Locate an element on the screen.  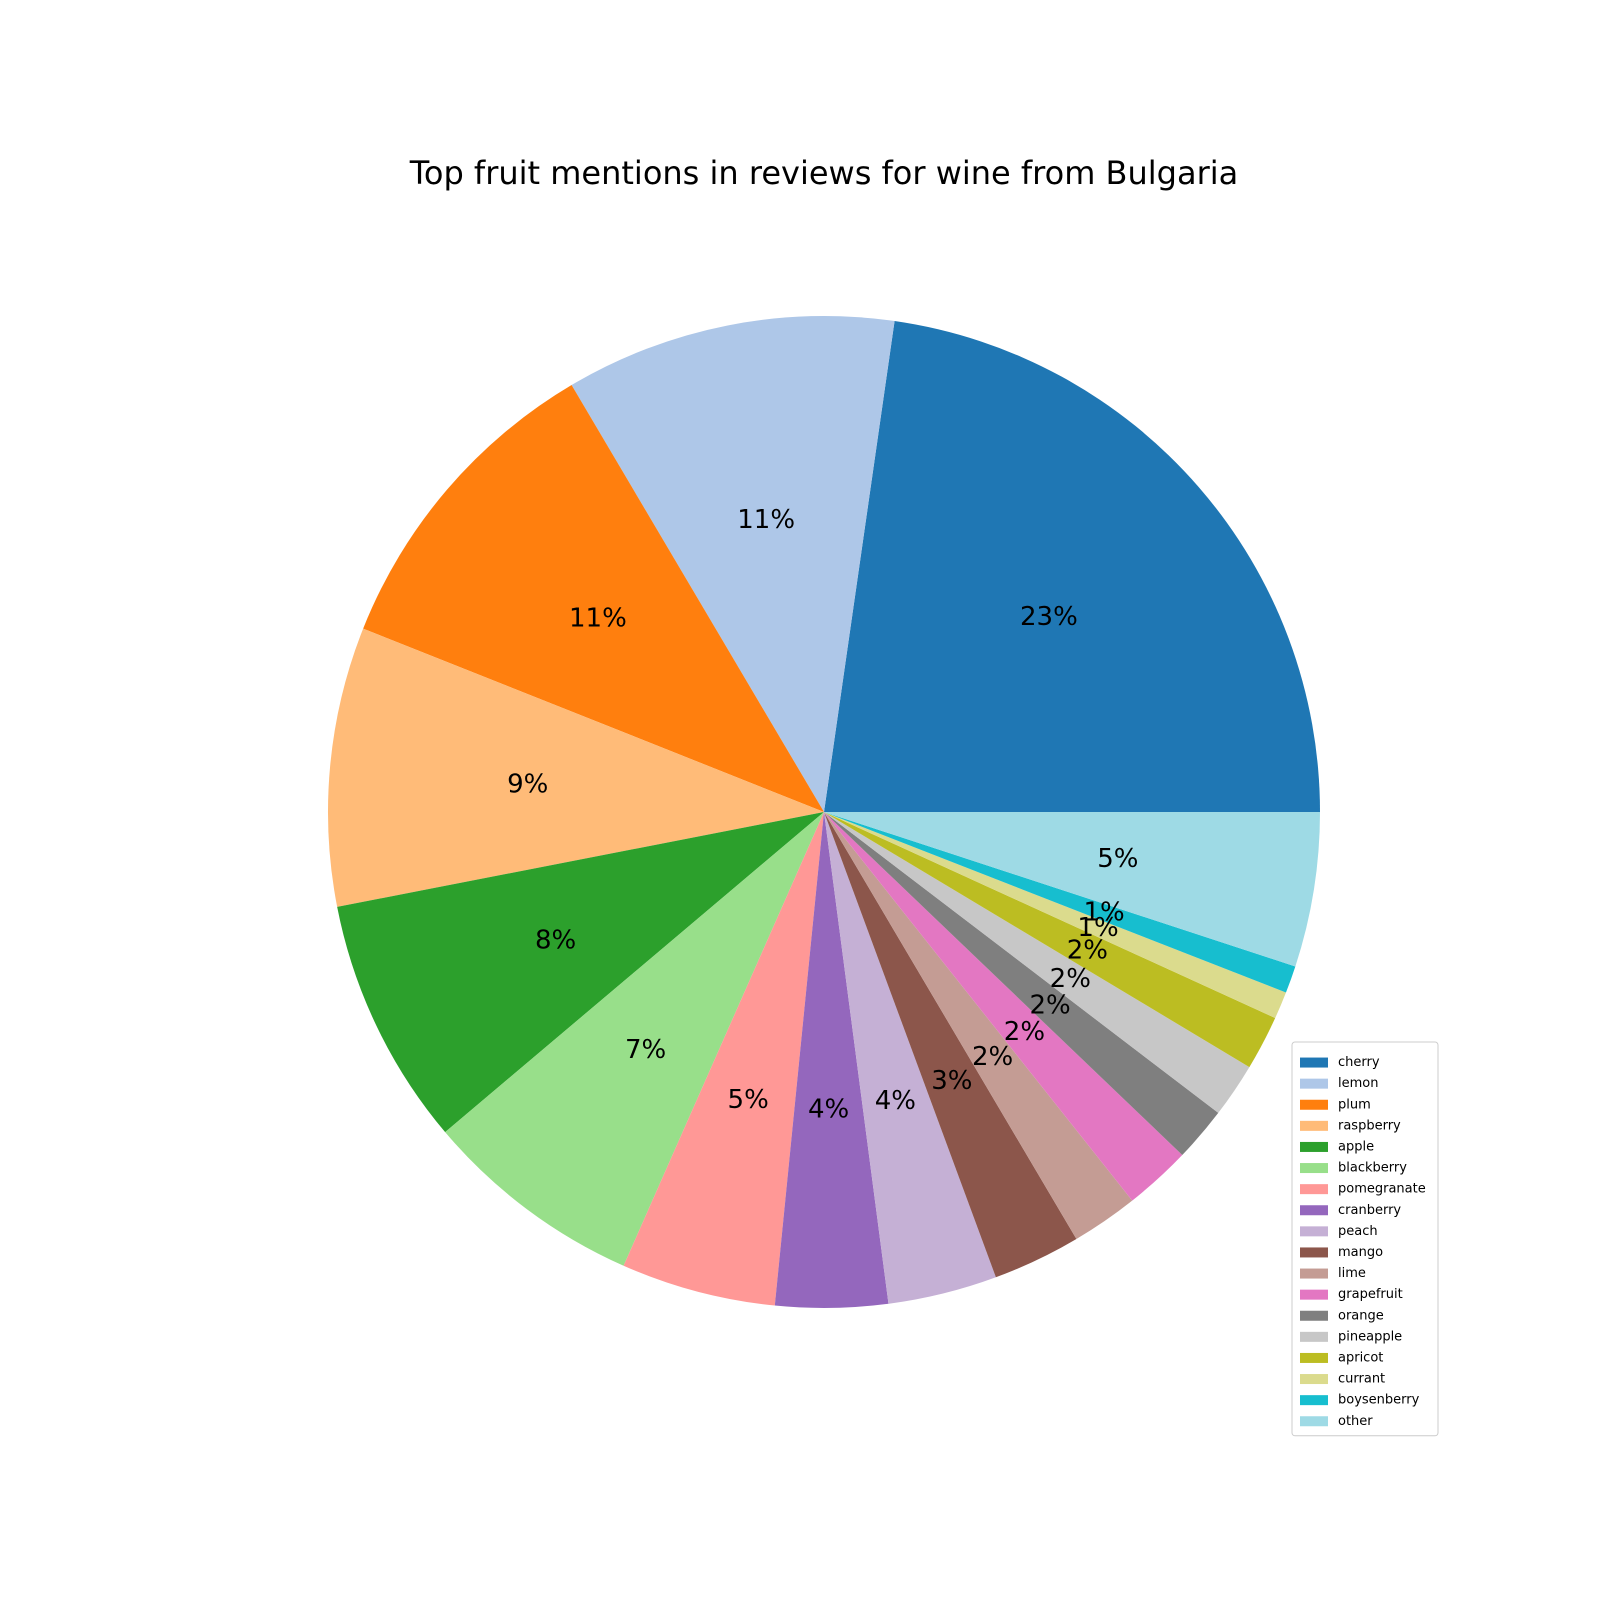
pie-slice-peach is located at coordinates (910, 1058).